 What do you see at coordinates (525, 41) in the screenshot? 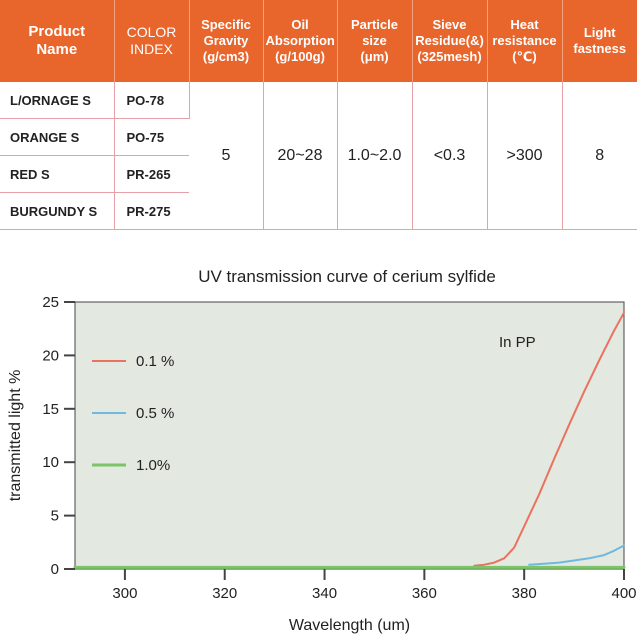
I see `header-heat-resistance: Heat resistance (℃)` at bounding box center [525, 41].